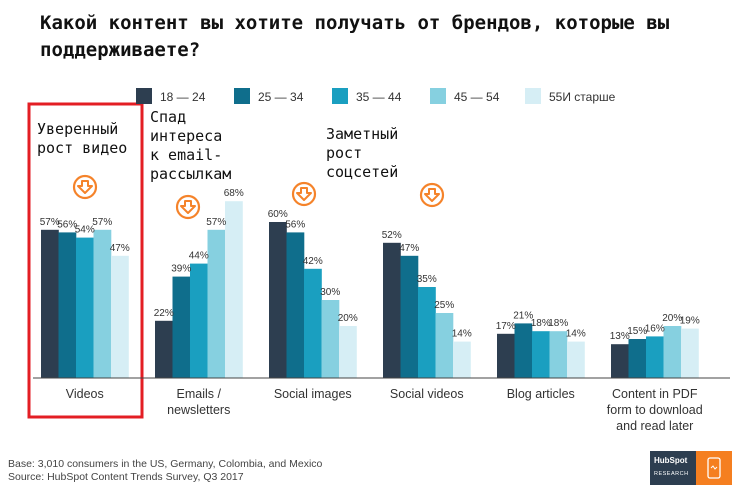 The width and height of the screenshot is (738, 492). I want to click on value-label-0-4: 47%, so click(120, 248).